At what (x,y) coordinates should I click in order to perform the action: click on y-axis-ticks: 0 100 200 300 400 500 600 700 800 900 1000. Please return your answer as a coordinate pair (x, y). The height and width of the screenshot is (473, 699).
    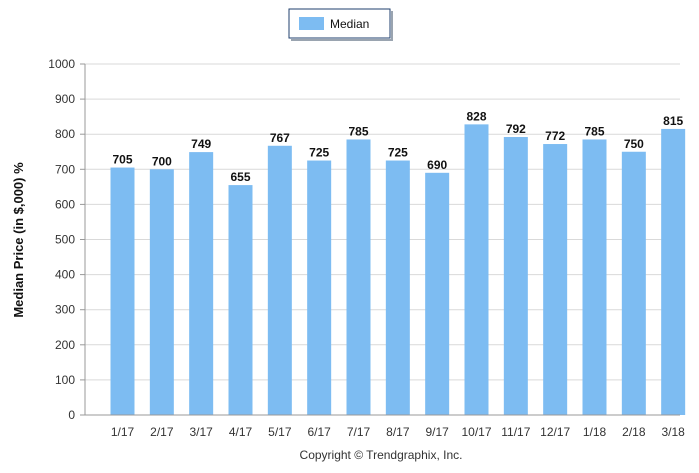
    Looking at the image, I should click on (66, 239).